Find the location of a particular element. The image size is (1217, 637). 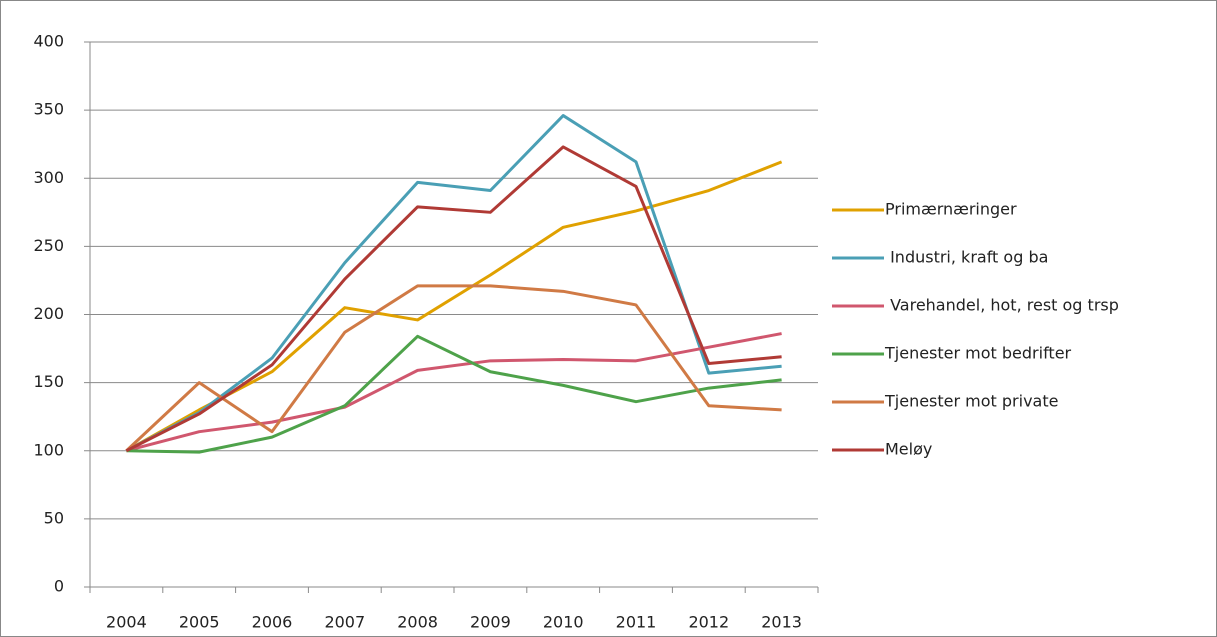

x-tick-label: 2009 is located at coordinates (490, 622).